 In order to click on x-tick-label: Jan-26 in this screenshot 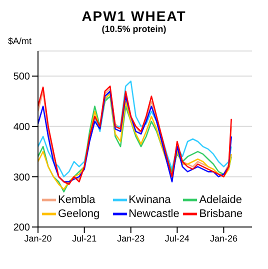, I will do `click(224, 238)`.